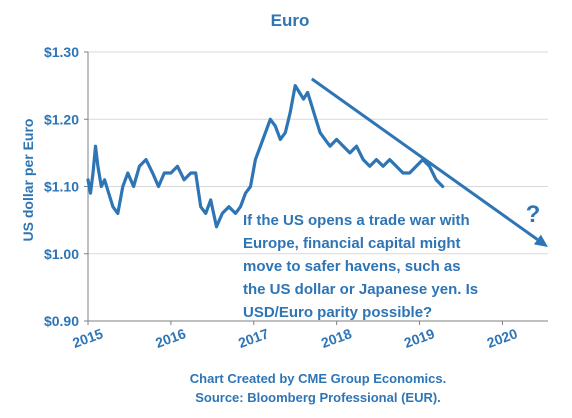  I want to click on x-tick-label: 2015, so click(87, 338).